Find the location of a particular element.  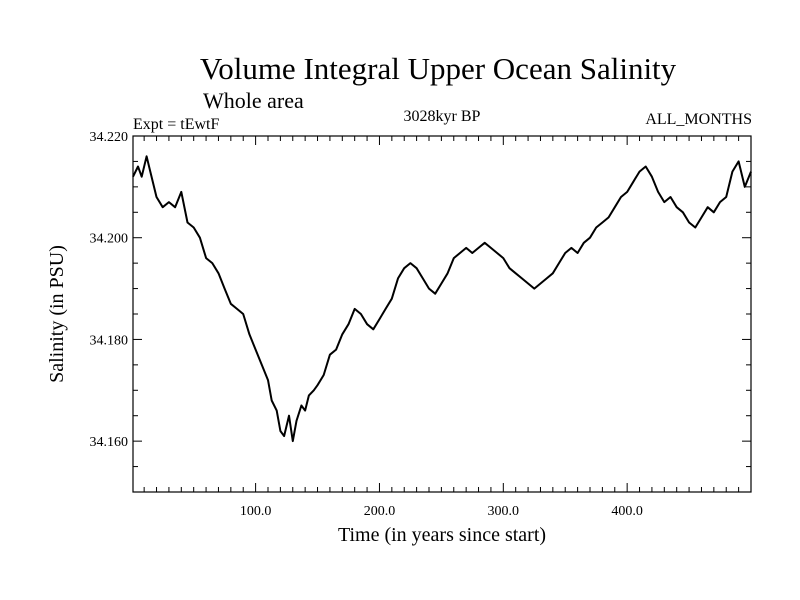

x-tick-label: 200.0 is located at coordinates (380, 511).